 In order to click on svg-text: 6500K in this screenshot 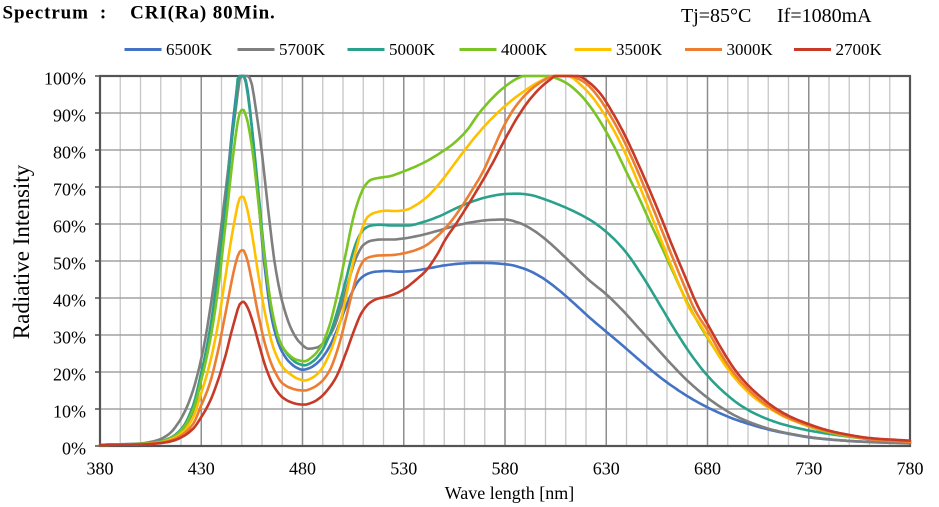, I will do `click(189, 49)`.